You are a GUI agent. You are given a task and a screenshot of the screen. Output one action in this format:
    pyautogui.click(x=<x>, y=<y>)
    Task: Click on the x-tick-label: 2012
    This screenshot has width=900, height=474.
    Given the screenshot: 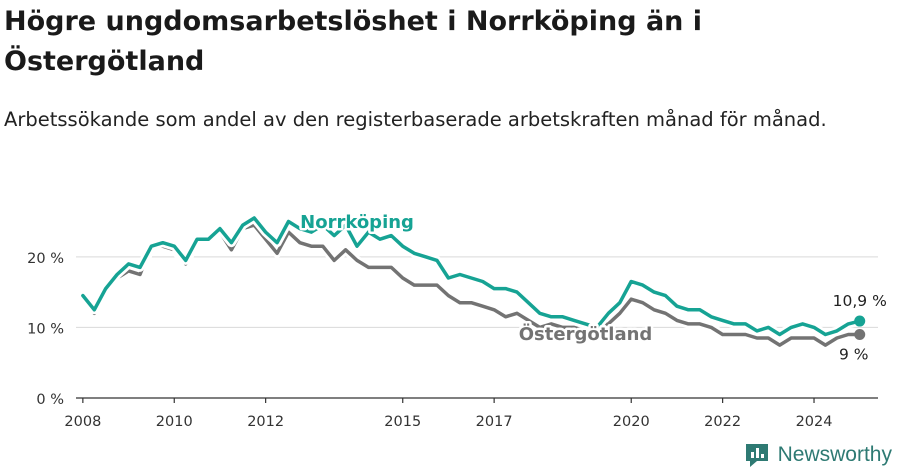 What is the action you would take?
    pyautogui.click(x=265, y=422)
    